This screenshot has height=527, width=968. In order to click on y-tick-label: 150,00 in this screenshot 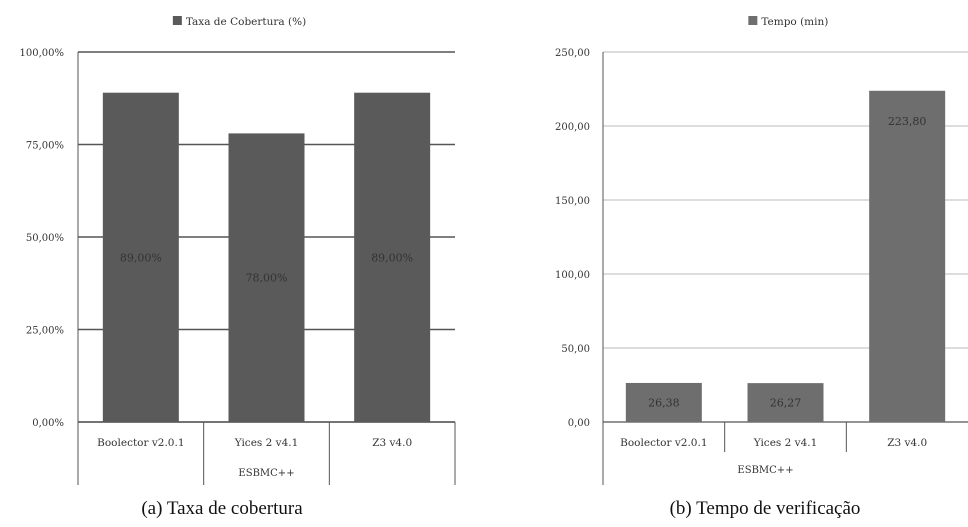, I will do `click(572, 201)`.